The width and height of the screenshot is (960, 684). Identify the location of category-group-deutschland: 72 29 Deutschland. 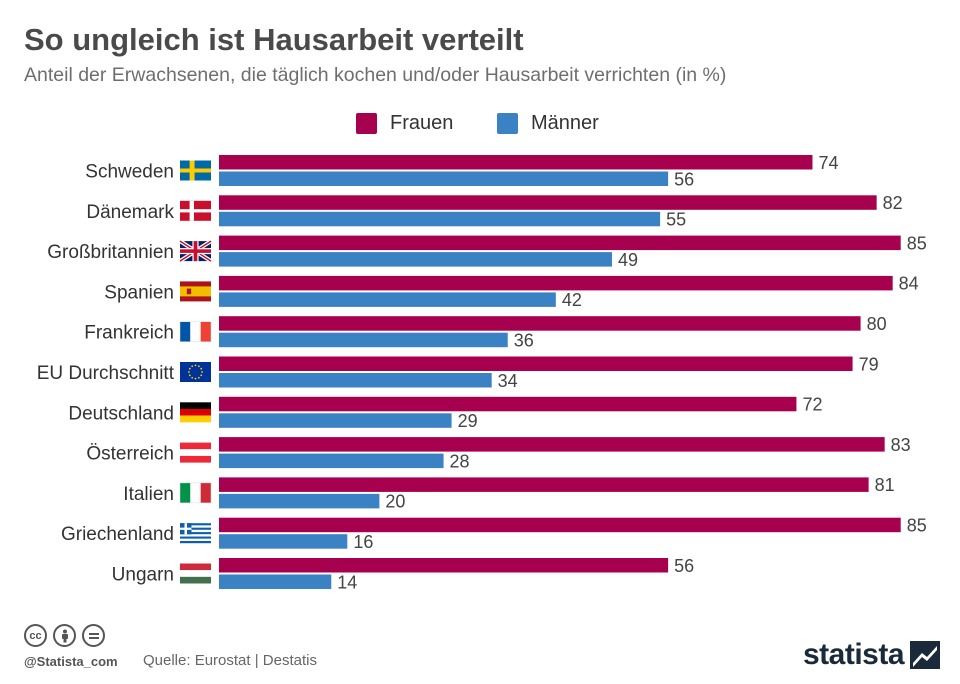
(445, 413).